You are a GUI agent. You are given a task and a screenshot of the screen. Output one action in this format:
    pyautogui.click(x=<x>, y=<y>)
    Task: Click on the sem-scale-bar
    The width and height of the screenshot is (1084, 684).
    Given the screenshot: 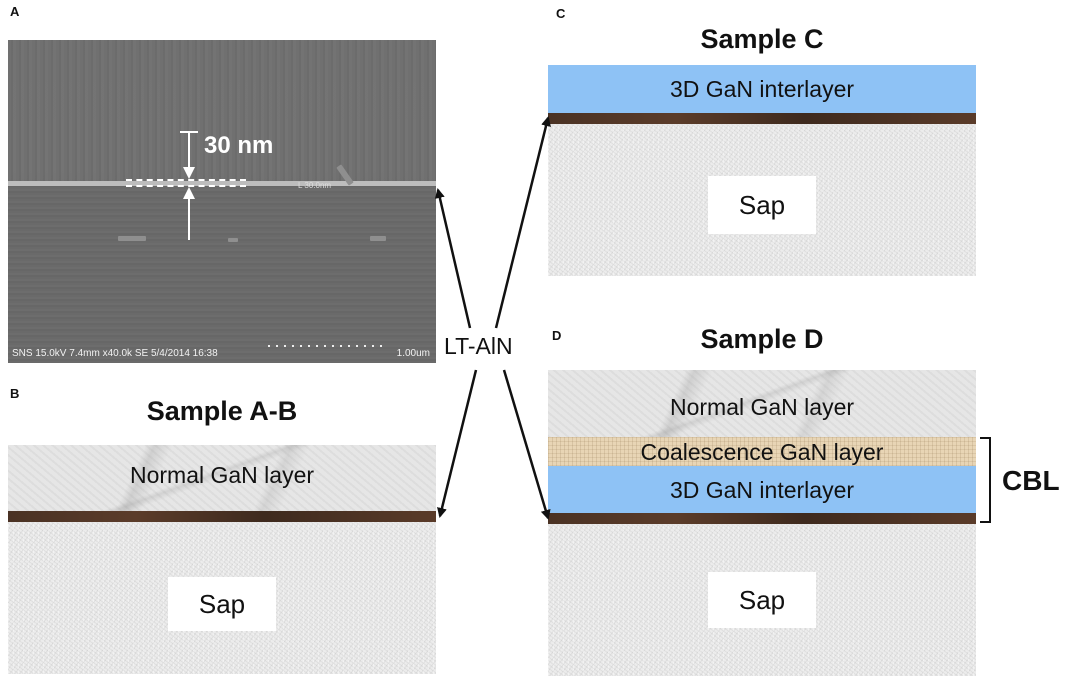 What is the action you would take?
    pyautogui.click(x=328, y=346)
    